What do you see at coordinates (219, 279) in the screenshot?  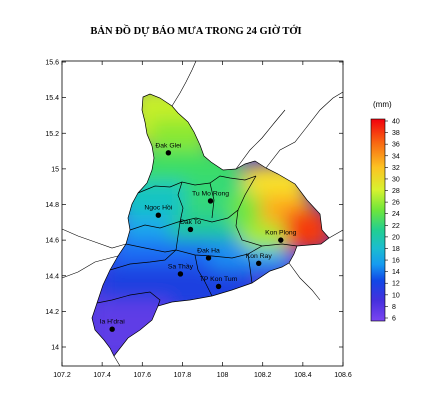 I see `district-label: TP Kon Tum` at bounding box center [219, 279].